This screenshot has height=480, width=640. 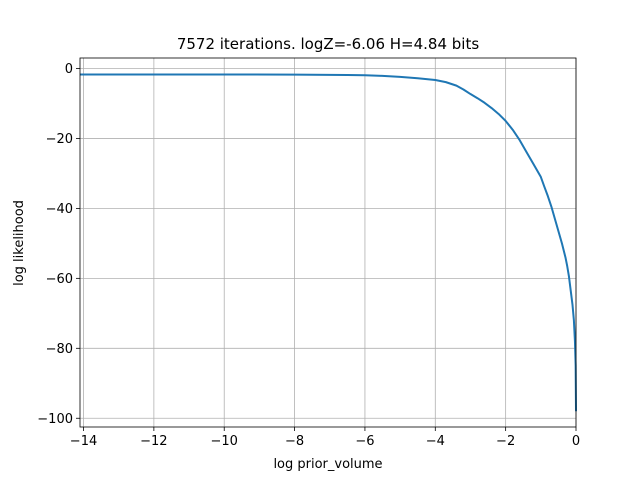 I want to click on x-tick-label: −4, so click(x=435, y=441).